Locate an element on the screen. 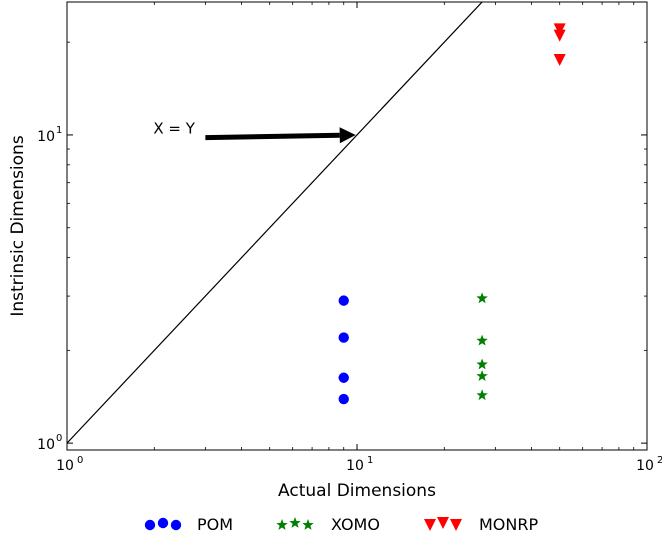  y-tick-exponent: 1 is located at coordinates (59, 130).